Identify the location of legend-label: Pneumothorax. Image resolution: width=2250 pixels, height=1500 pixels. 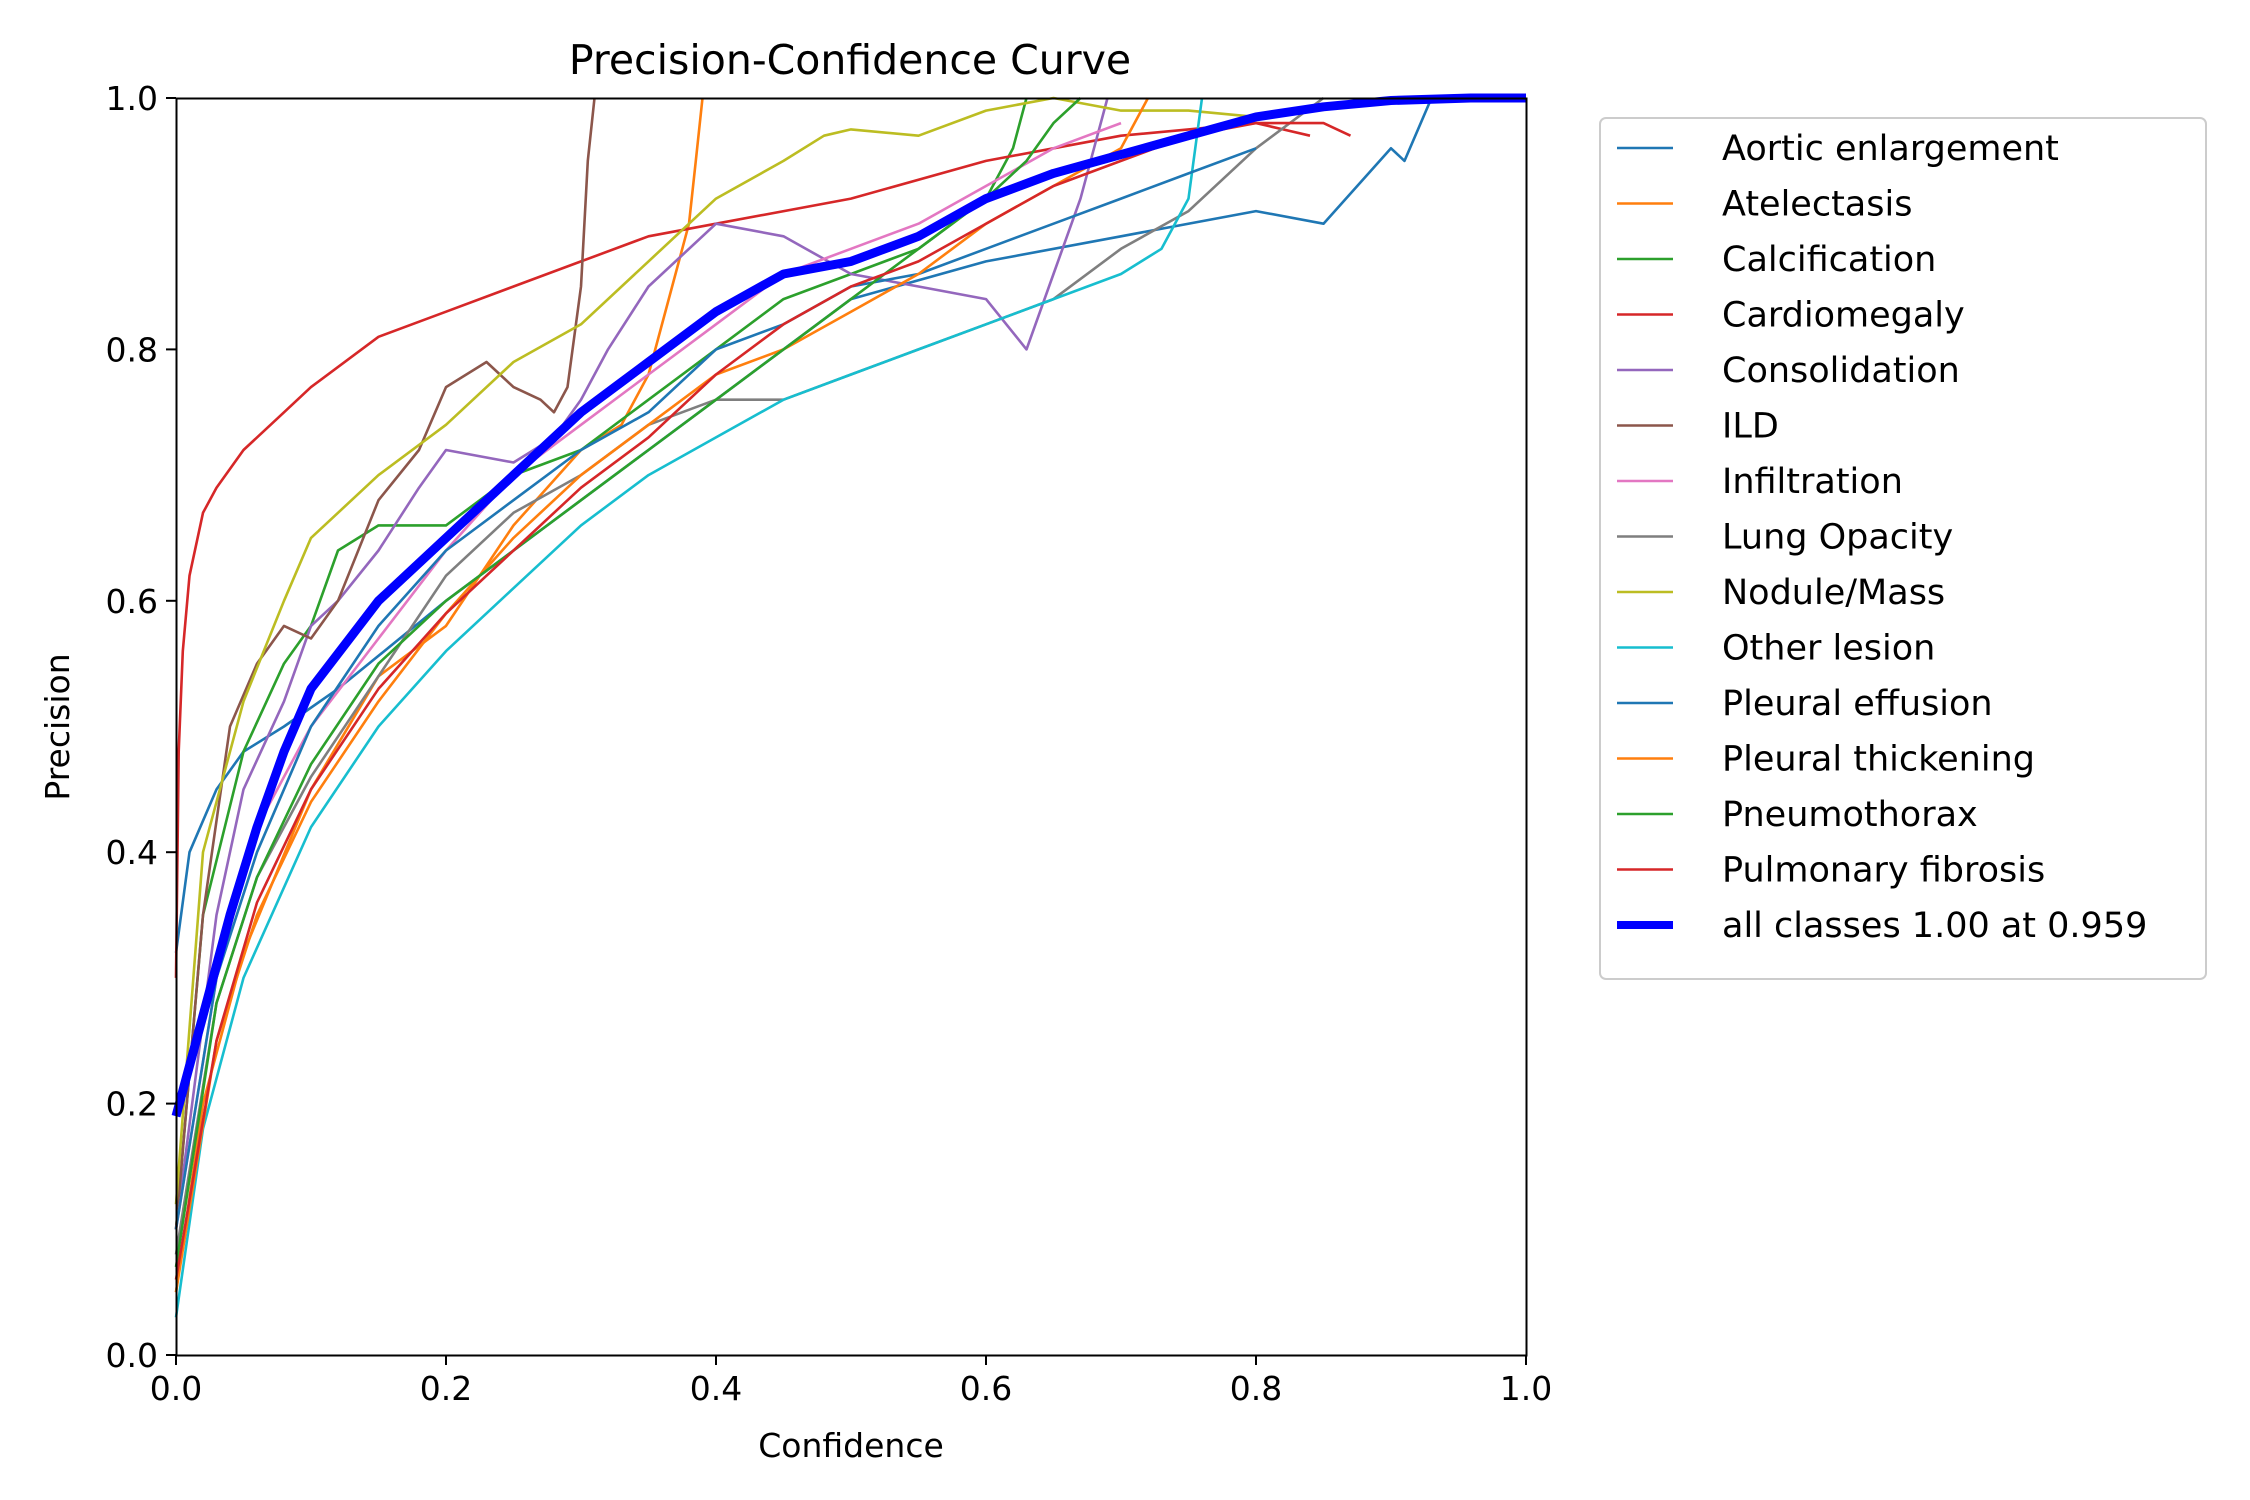
(1850, 815).